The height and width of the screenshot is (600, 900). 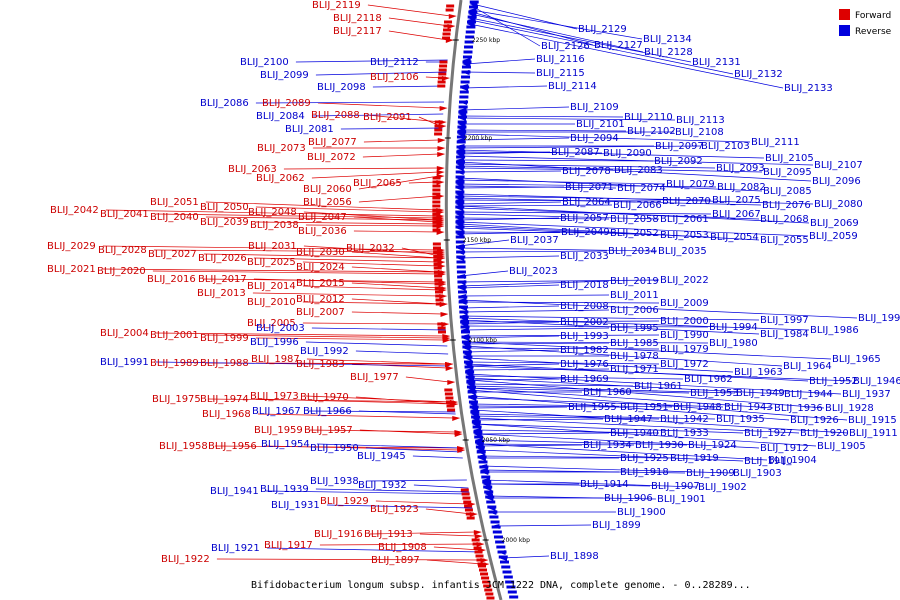 I want to click on forward-gene-label: BLIJ_2024, so click(x=320, y=267).